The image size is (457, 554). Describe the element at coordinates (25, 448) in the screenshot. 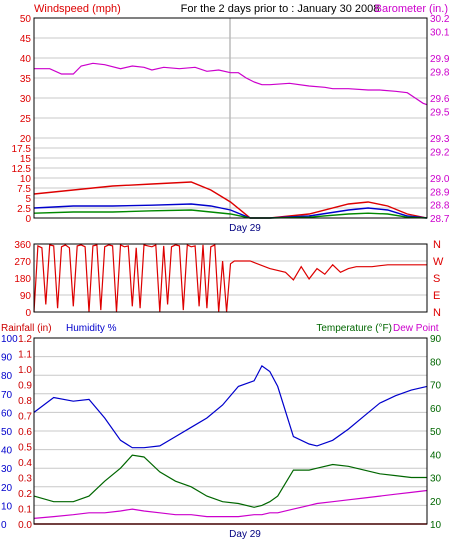

I see `tick-label-rainfall: 0.5` at that location.